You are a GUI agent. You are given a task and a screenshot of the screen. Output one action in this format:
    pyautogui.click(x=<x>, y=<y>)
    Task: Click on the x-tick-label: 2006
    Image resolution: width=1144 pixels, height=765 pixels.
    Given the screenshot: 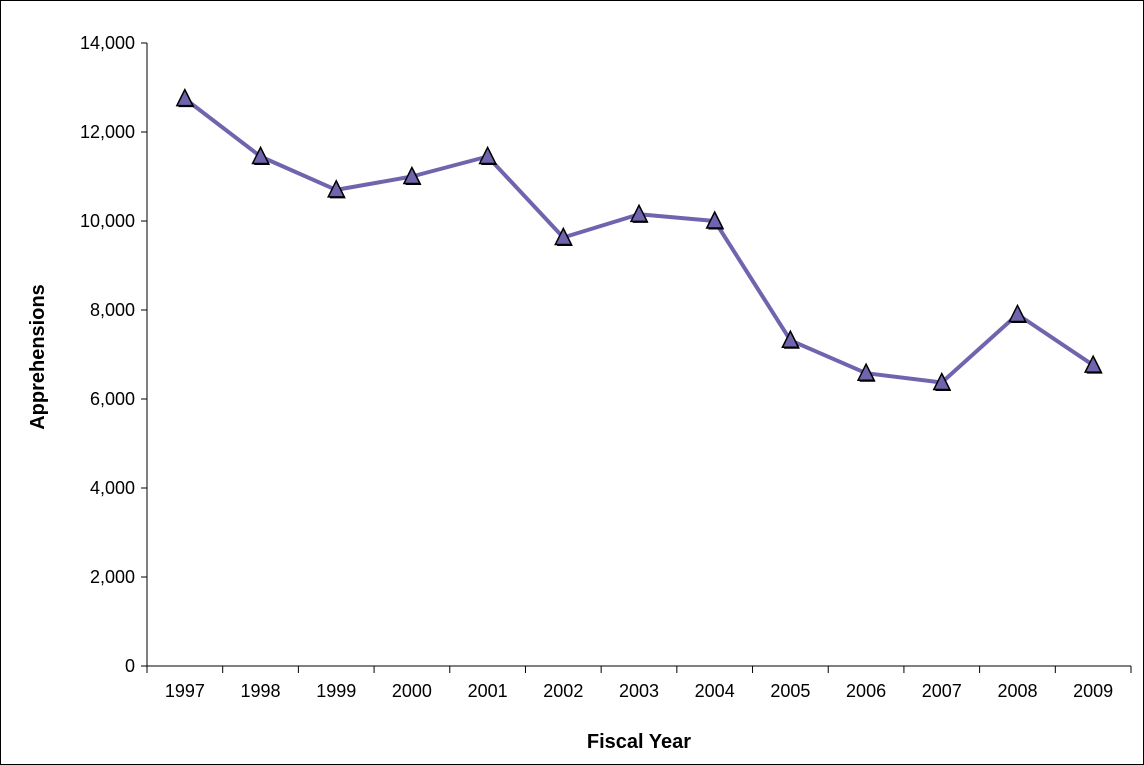 What is the action you would take?
    pyautogui.click(x=866, y=691)
    